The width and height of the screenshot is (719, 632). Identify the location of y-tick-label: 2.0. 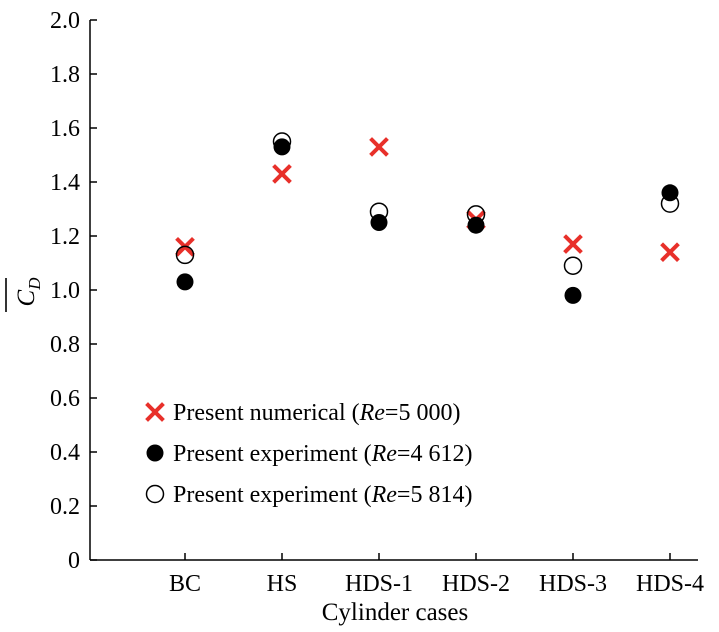
(65, 21).